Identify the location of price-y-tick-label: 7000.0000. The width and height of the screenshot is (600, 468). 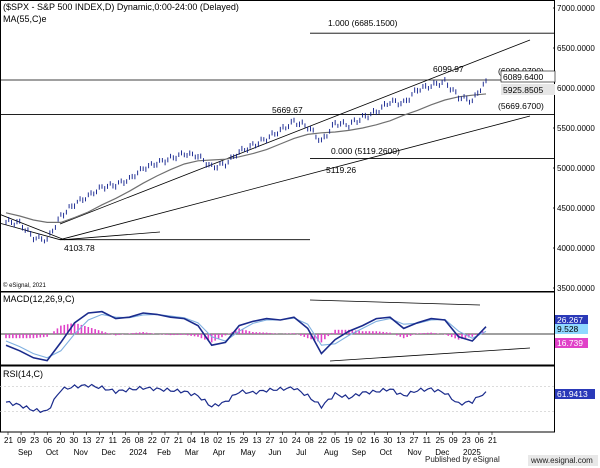
(576, 8).